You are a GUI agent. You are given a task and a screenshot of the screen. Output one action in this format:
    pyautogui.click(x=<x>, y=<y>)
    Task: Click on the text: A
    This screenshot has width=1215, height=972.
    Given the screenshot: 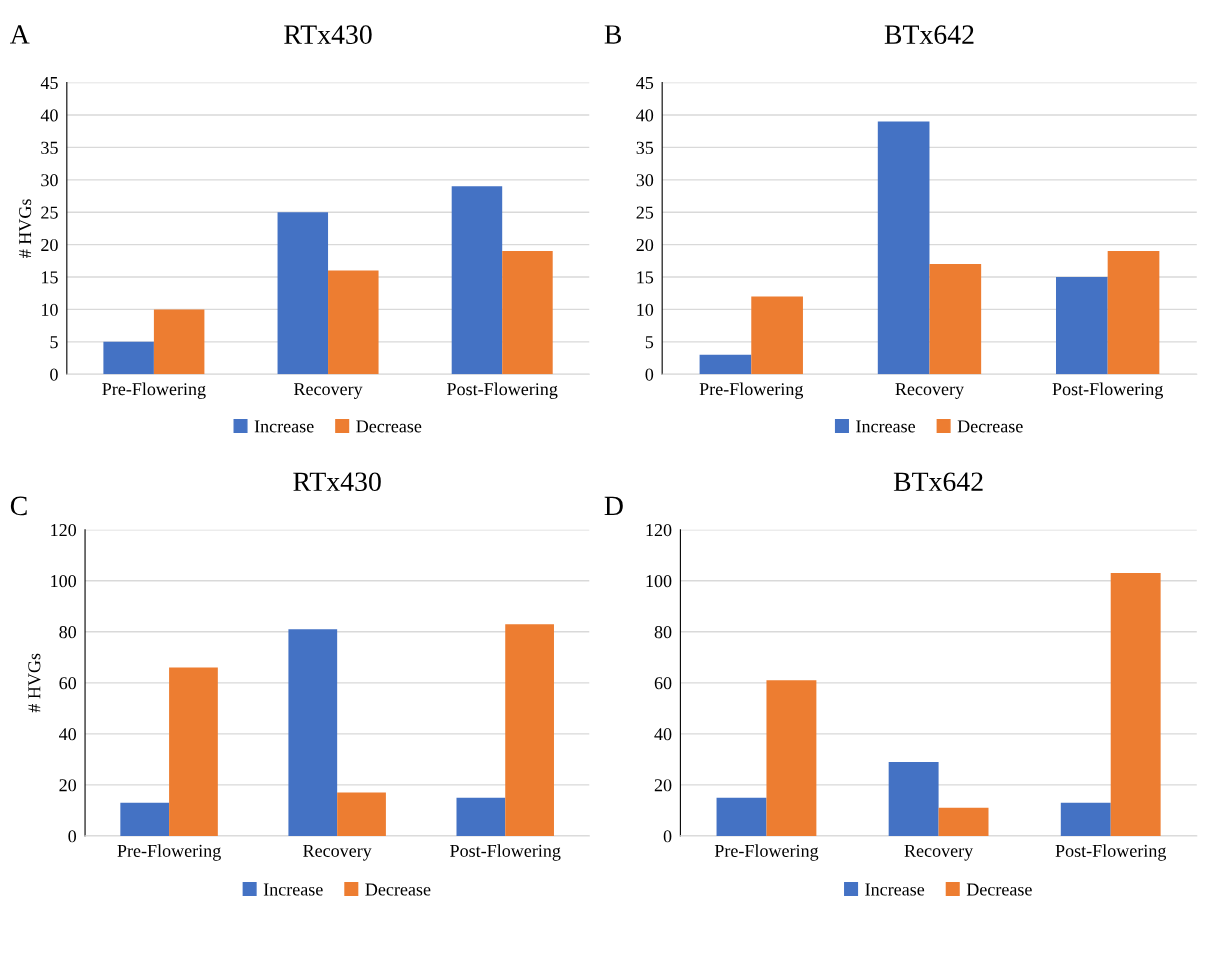 What is the action you would take?
    pyautogui.click(x=19, y=34)
    